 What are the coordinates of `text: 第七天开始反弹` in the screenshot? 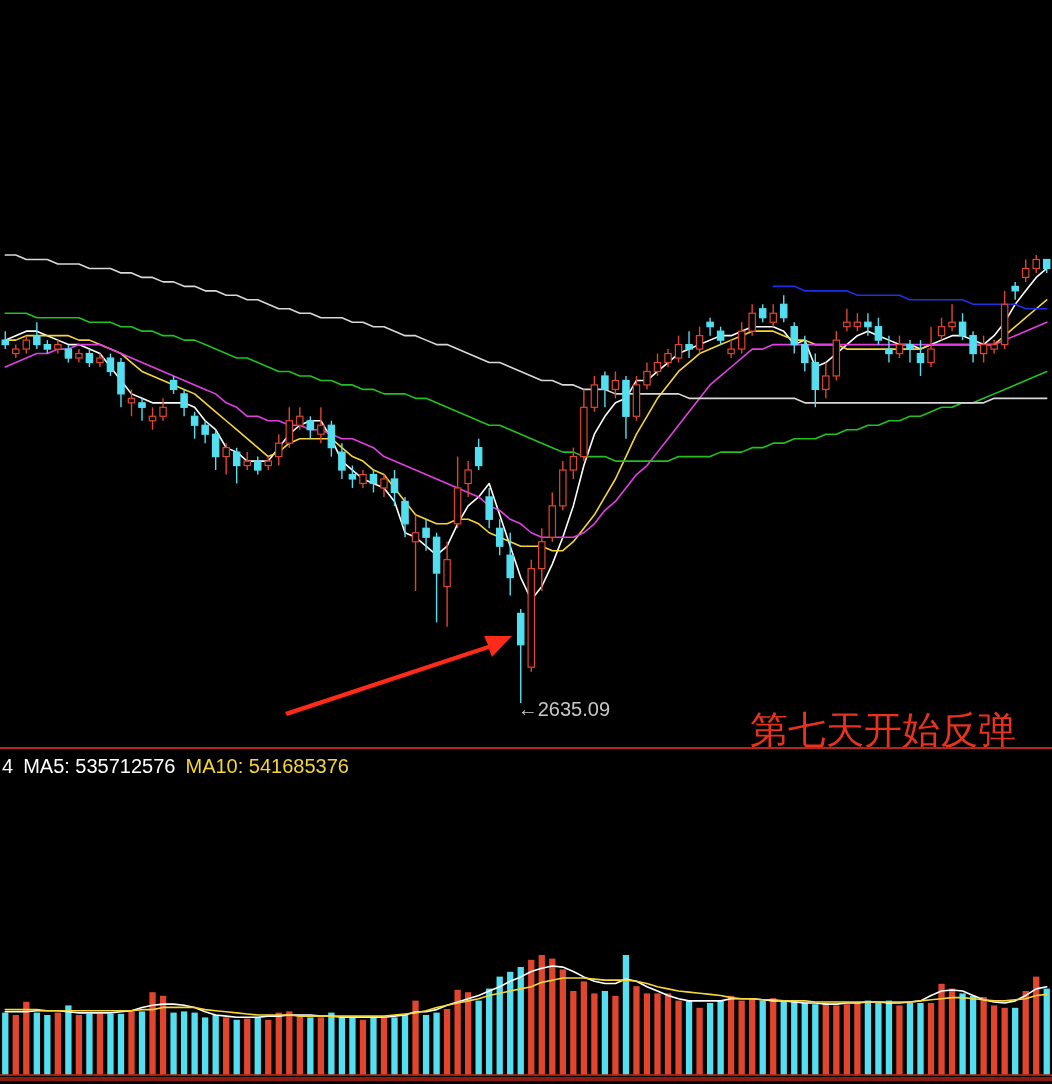 It's located at (883, 730).